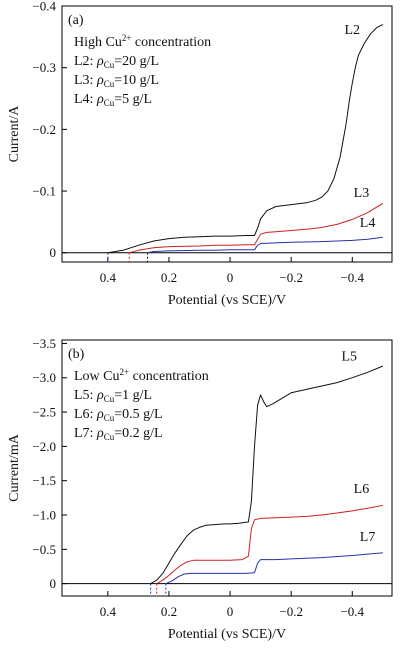  What do you see at coordinates (113, 100) in the screenshot?
I see `legend-entry: L4: ρCu=5 g/L` at bounding box center [113, 100].